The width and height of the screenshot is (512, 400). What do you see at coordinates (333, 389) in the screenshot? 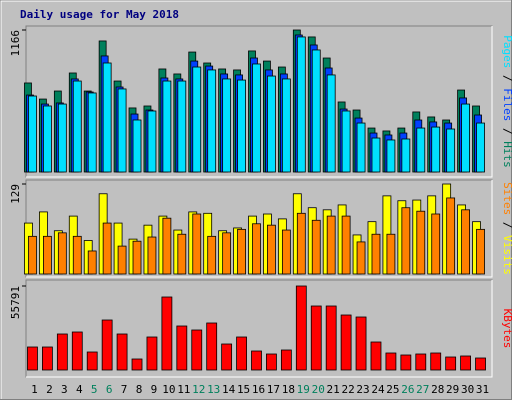
I see `x-tick-label: 21` at bounding box center [333, 389].